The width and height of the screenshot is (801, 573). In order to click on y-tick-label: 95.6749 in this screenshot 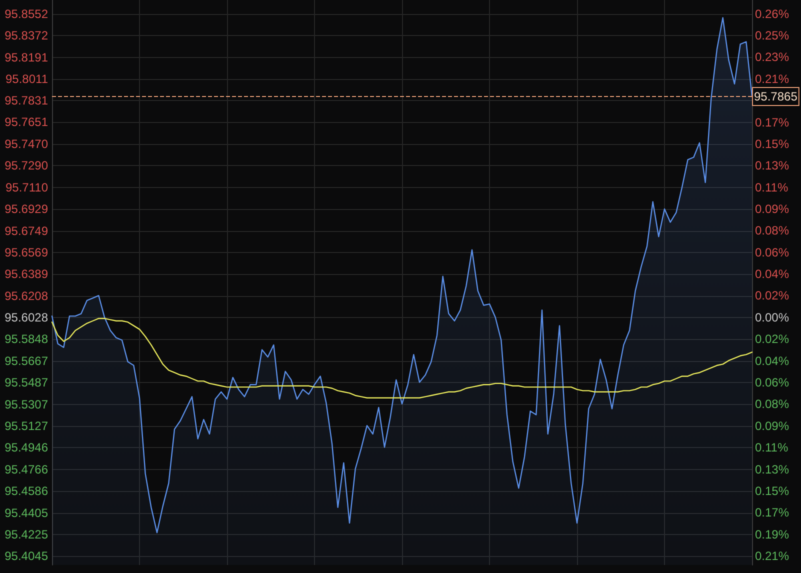, I will do `click(26, 231)`.